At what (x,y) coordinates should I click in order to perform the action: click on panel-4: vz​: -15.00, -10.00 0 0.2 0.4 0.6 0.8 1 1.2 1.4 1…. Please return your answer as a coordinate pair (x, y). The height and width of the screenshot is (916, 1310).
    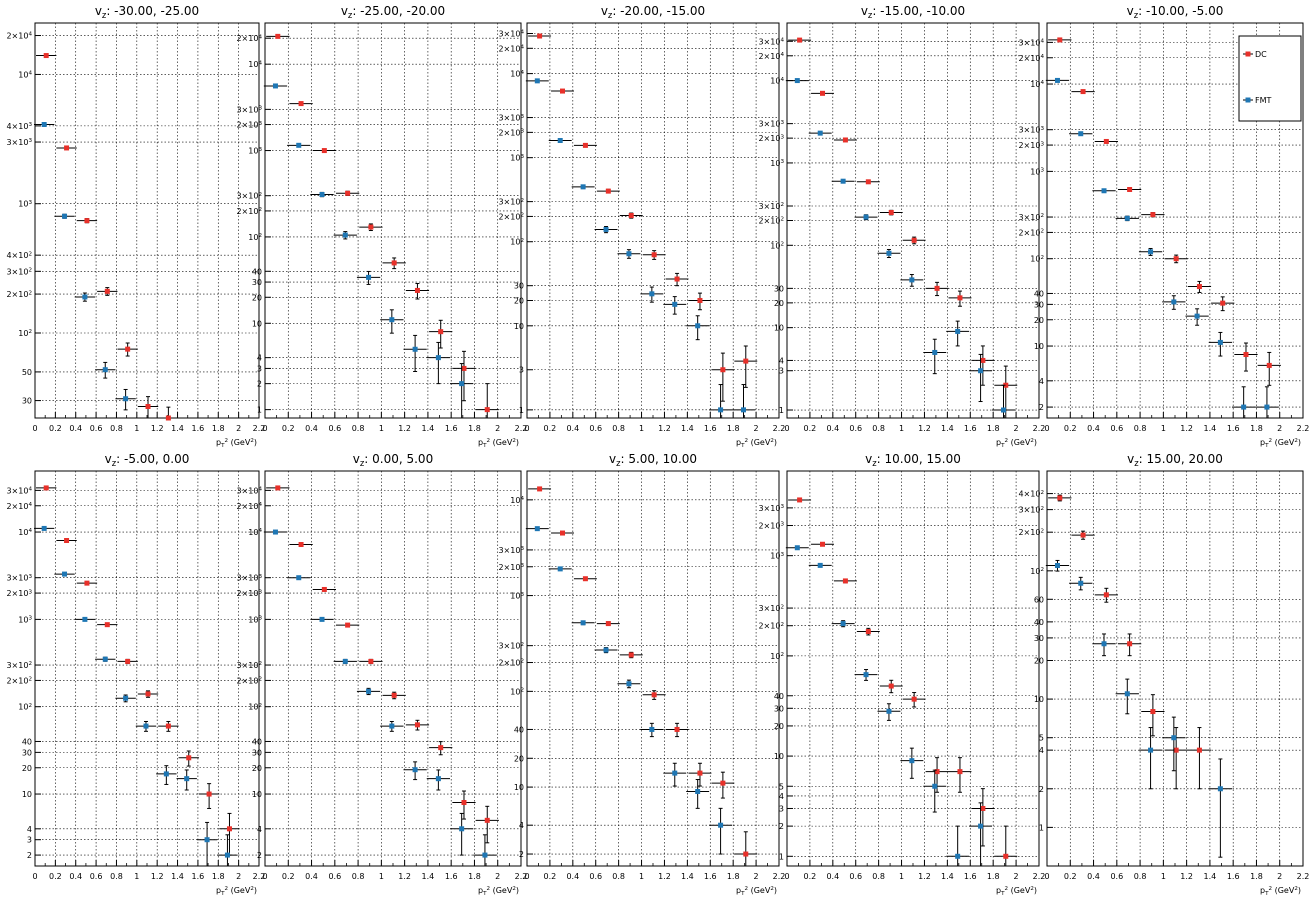
    Looking at the image, I should click on (901, 226).